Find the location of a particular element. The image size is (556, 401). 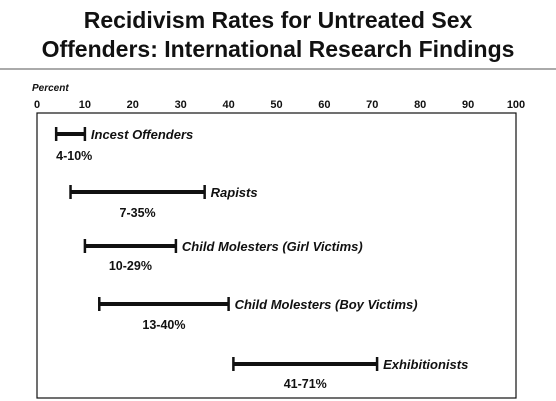

x-tick-label-50: 50 is located at coordinates (276, 105).